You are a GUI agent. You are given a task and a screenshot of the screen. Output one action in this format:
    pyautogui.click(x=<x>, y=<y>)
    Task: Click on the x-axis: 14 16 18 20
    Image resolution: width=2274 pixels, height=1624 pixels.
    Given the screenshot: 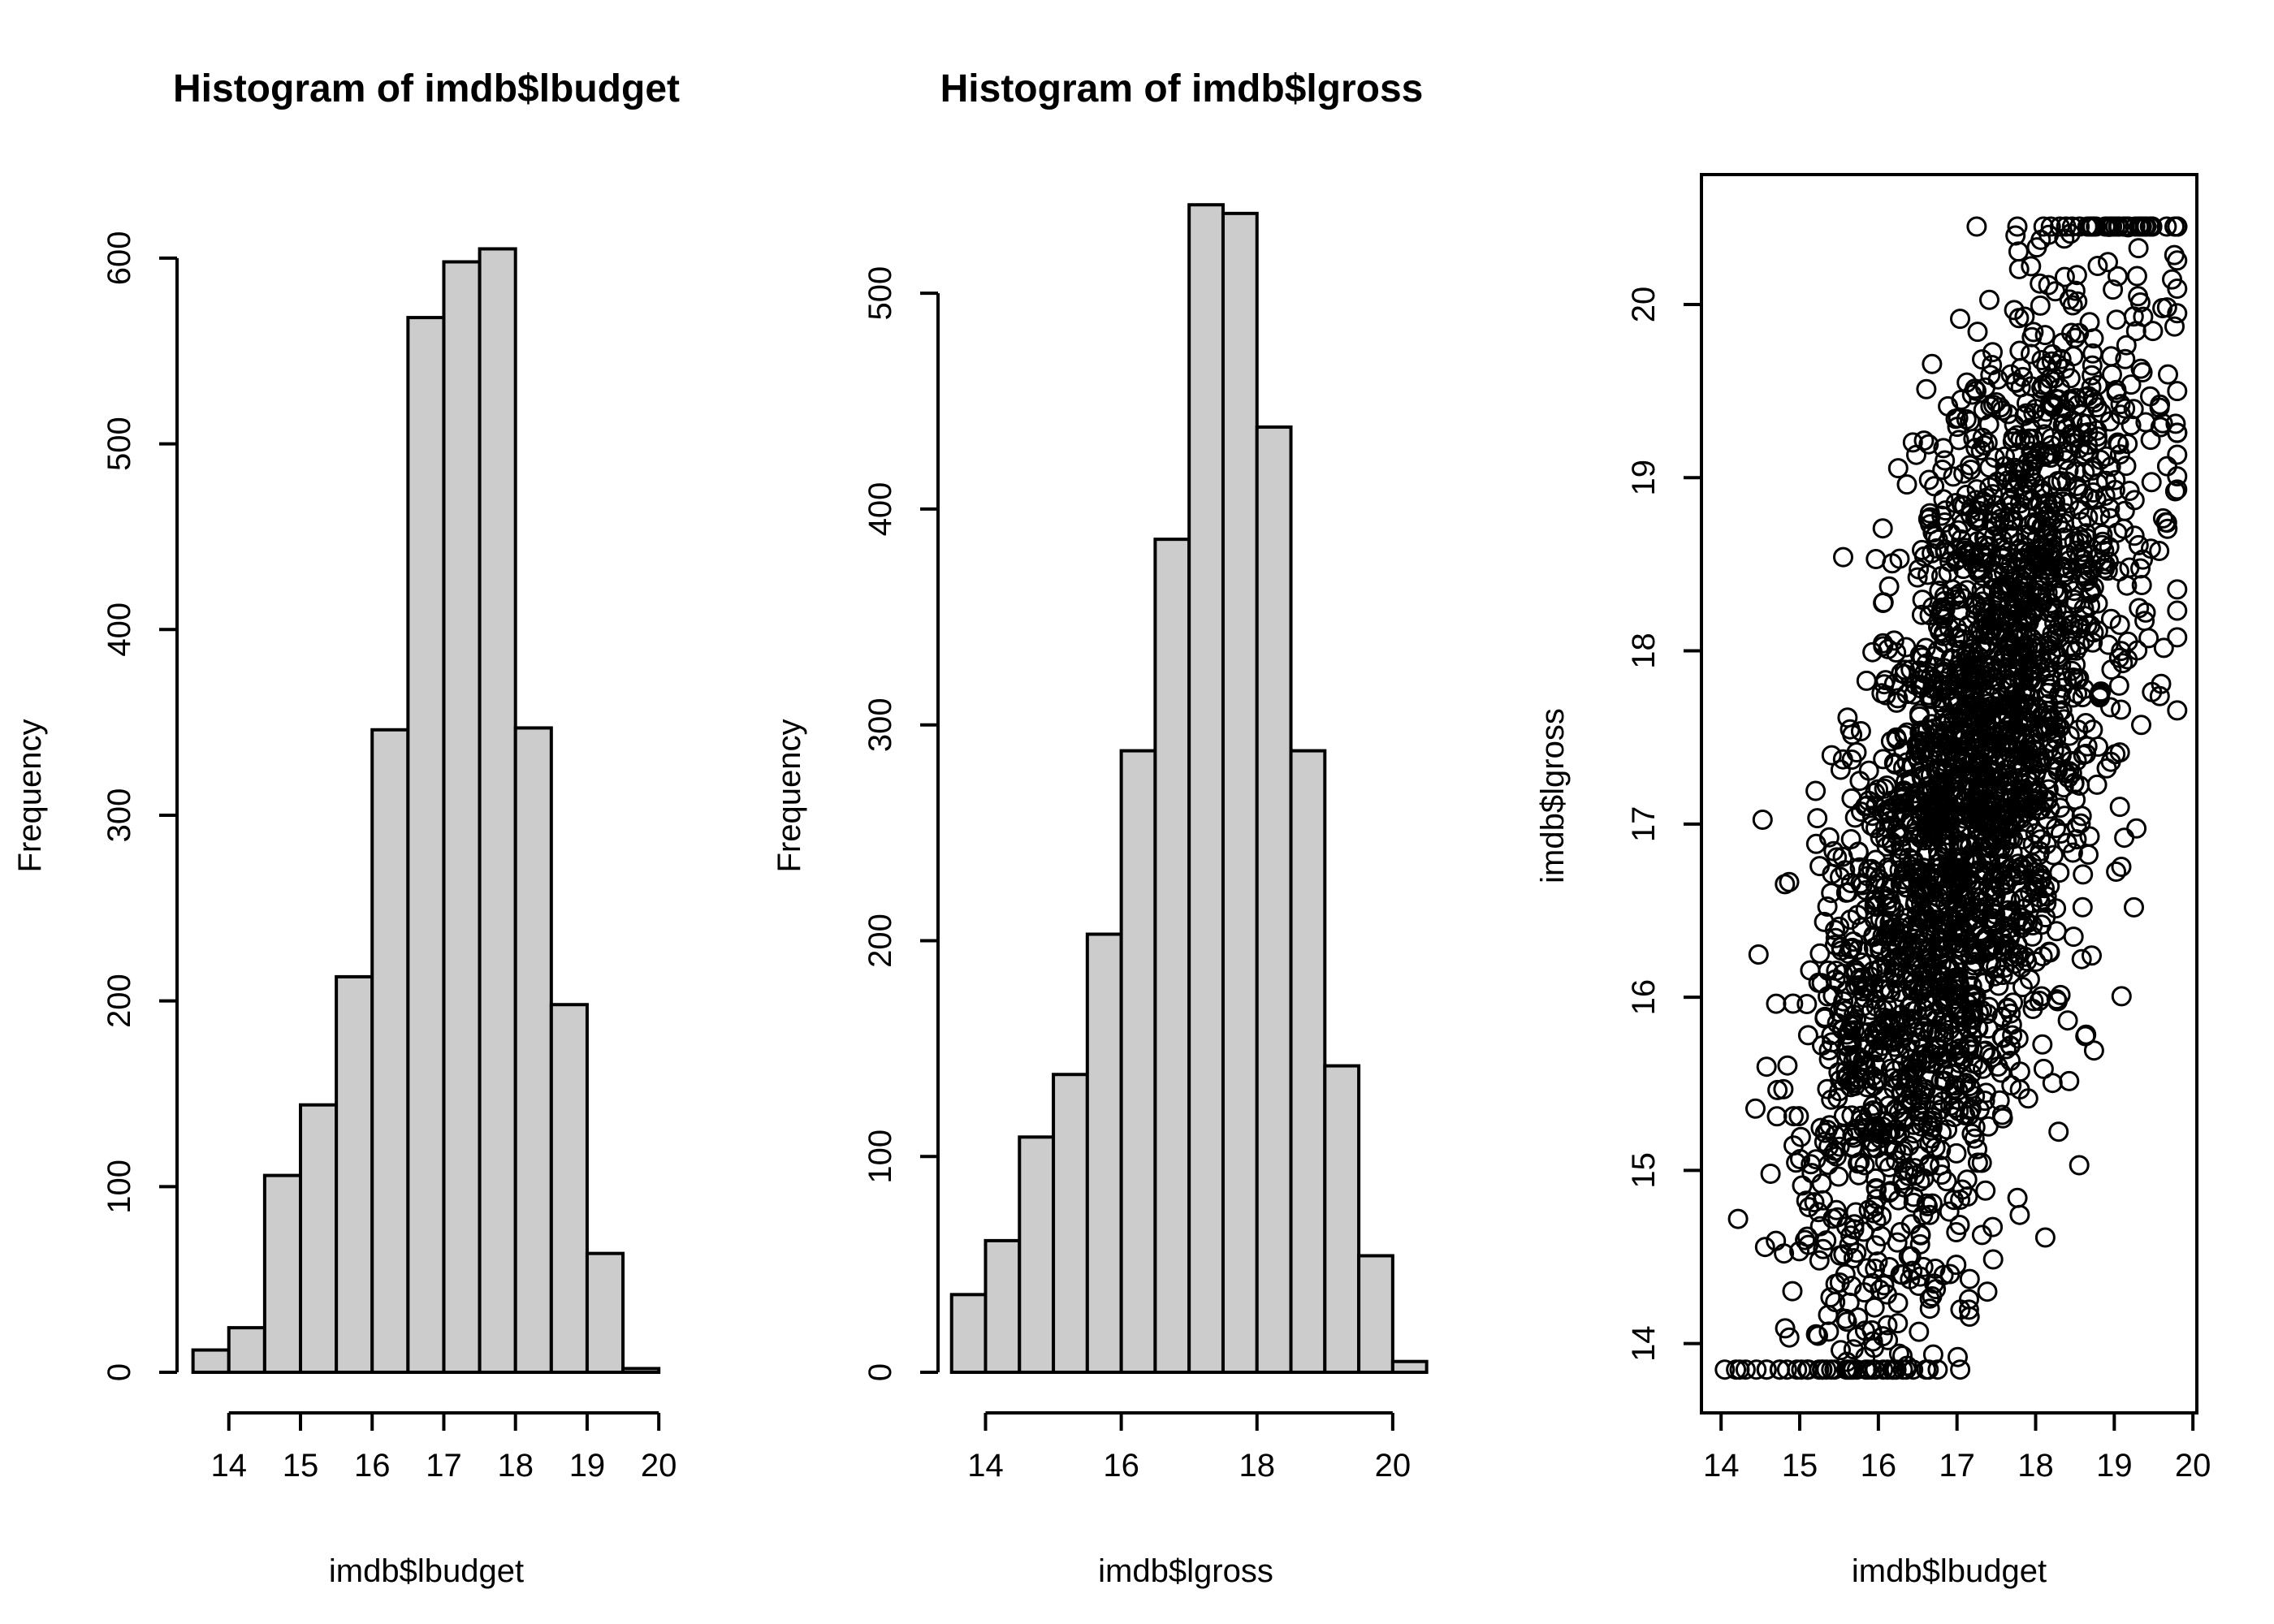 What is the action you would take?
    pyautogui.click(x=1189, y=1448)
    